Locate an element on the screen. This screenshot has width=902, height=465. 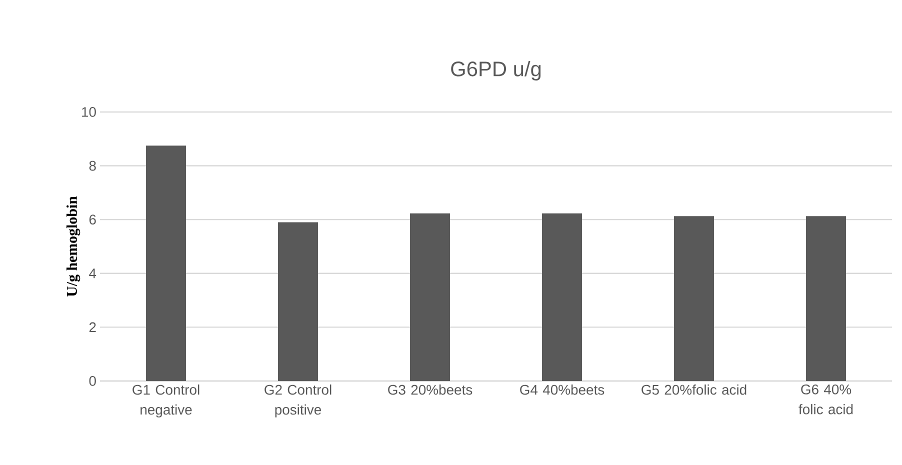
y-tick-label: 2 is located at coordinates (92, 327).